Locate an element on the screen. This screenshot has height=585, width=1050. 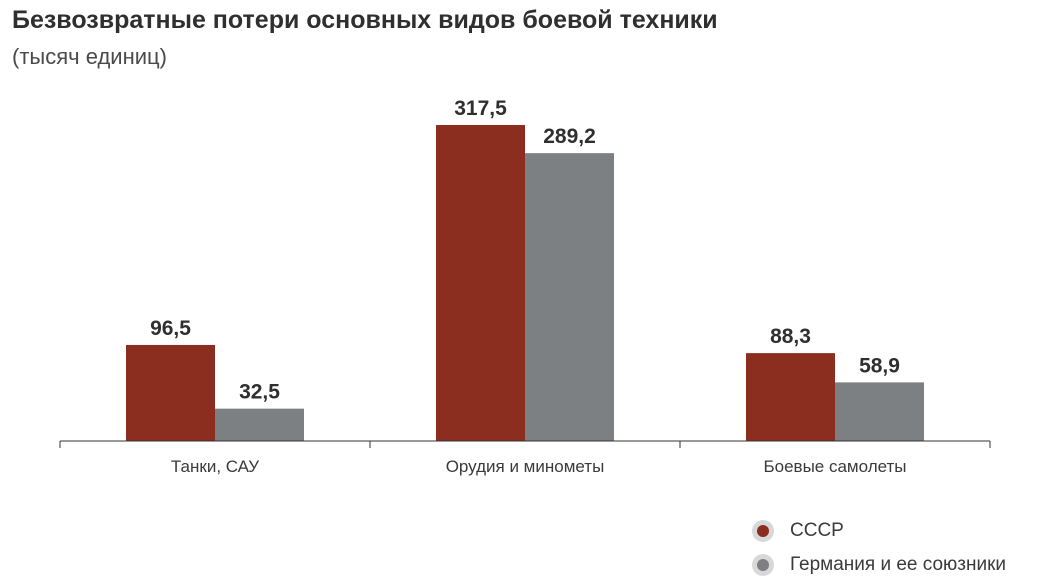
legend-label-germany: Германия и ее союзники is located at coordinates (898, 564).